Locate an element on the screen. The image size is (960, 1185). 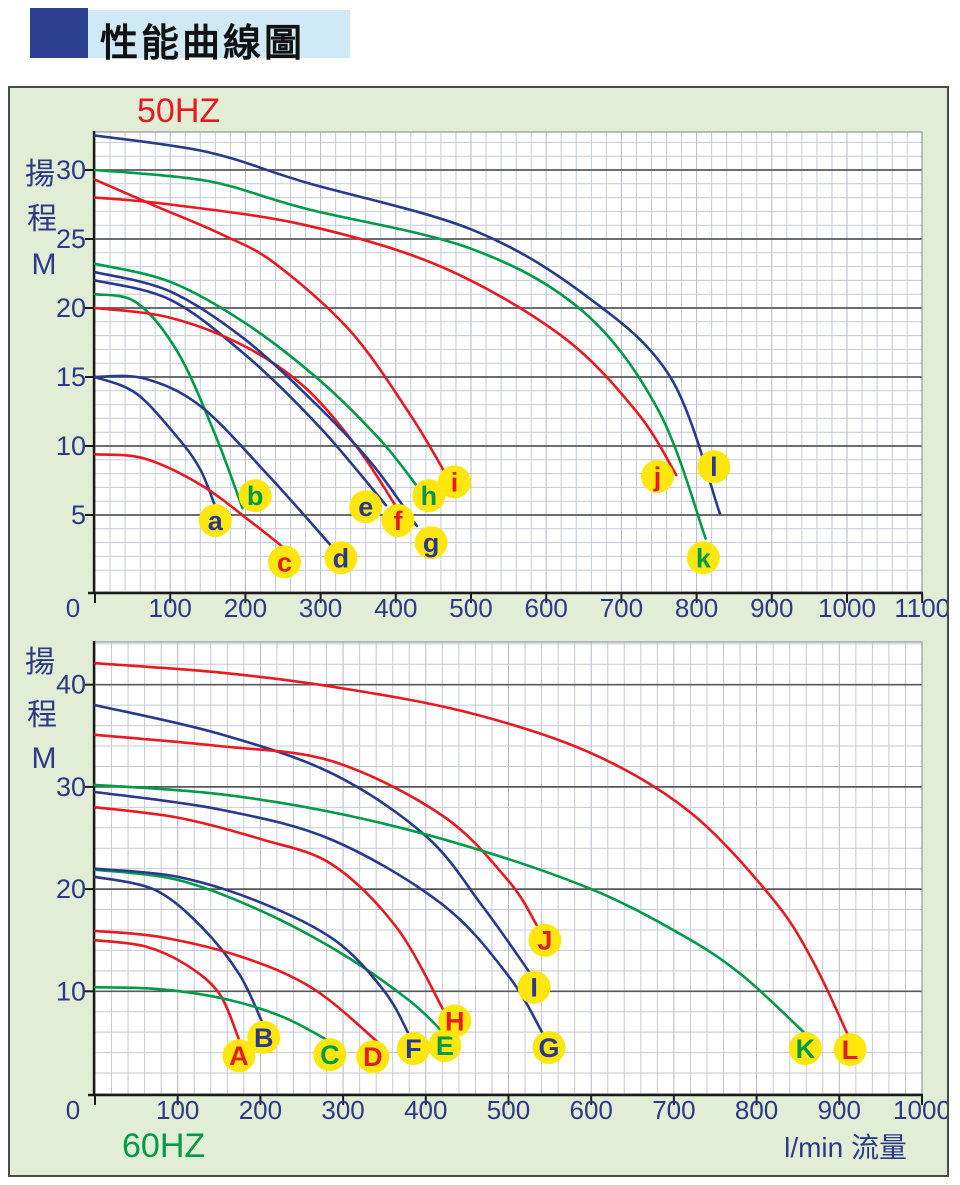
curve-label-badge-e is located at coordinates (366, 507).